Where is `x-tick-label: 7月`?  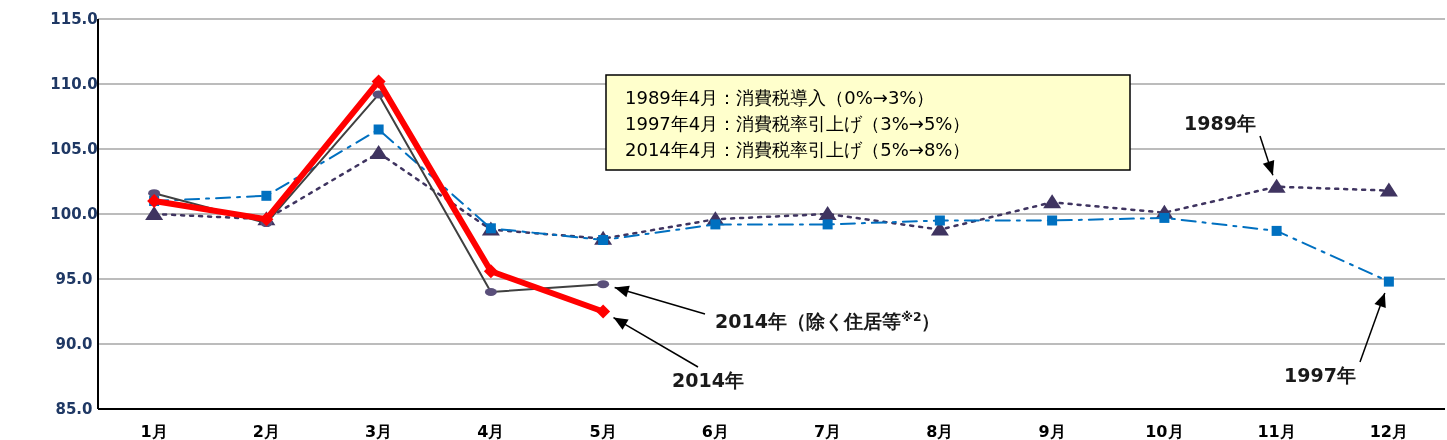 x-tick-label: 7月 is located at coordinates (828, 431).